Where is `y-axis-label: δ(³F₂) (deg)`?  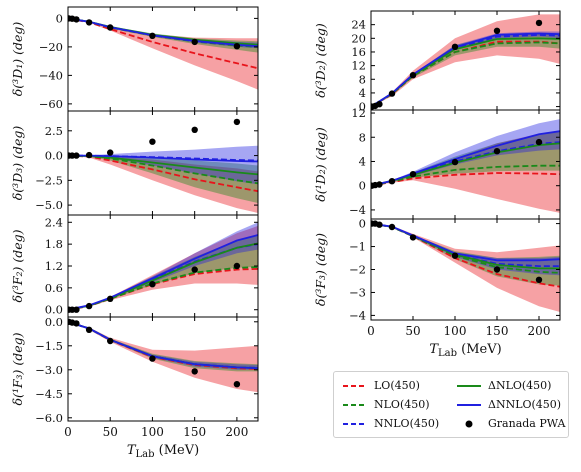 y-axis-label: δ(³F₂) (deg) is located at coordinates (17, 265).